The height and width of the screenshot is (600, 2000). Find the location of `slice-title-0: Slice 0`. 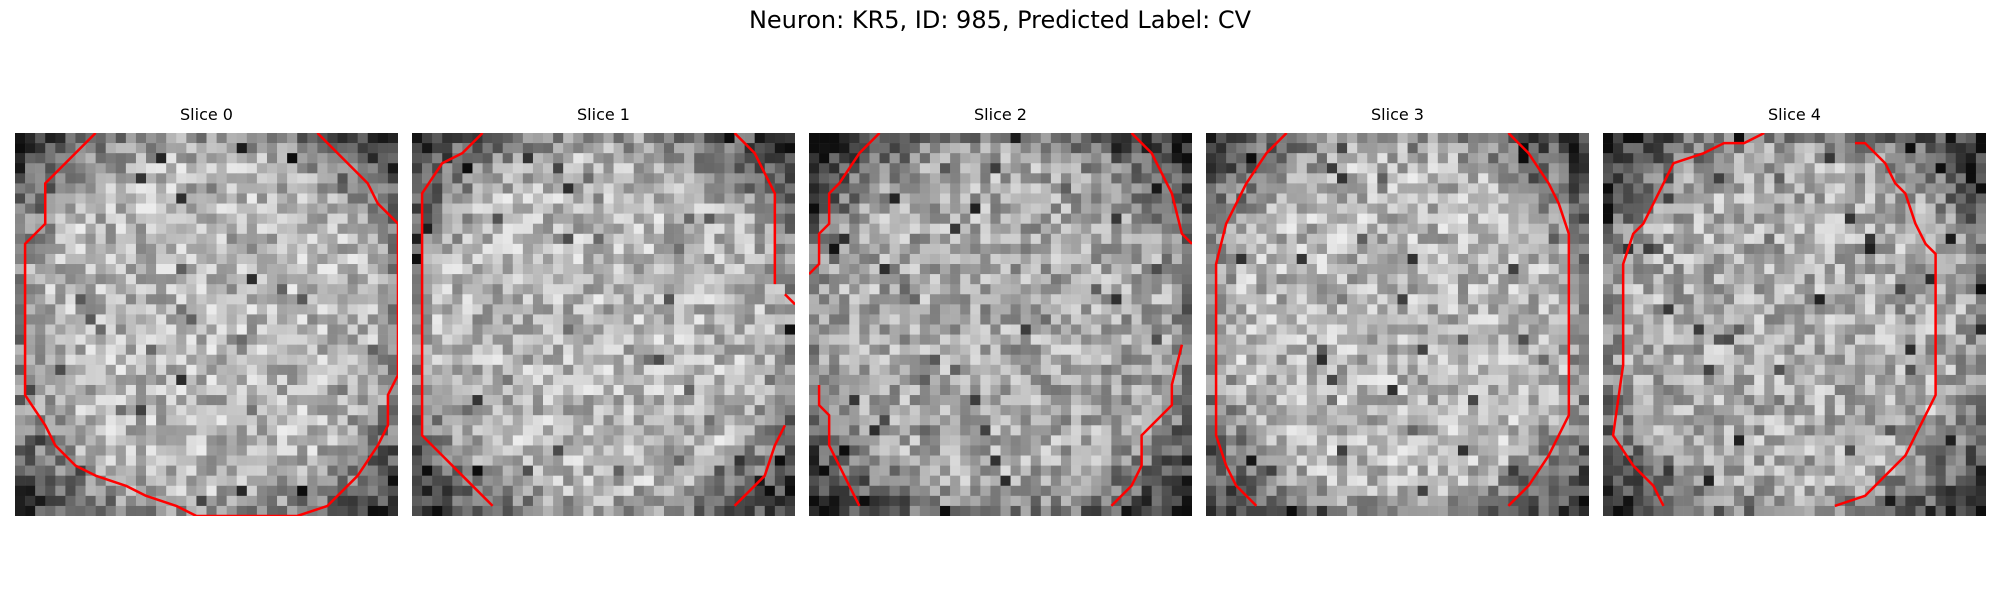

slice-title-0: Slice 0 is located at coordinates (206, 114).